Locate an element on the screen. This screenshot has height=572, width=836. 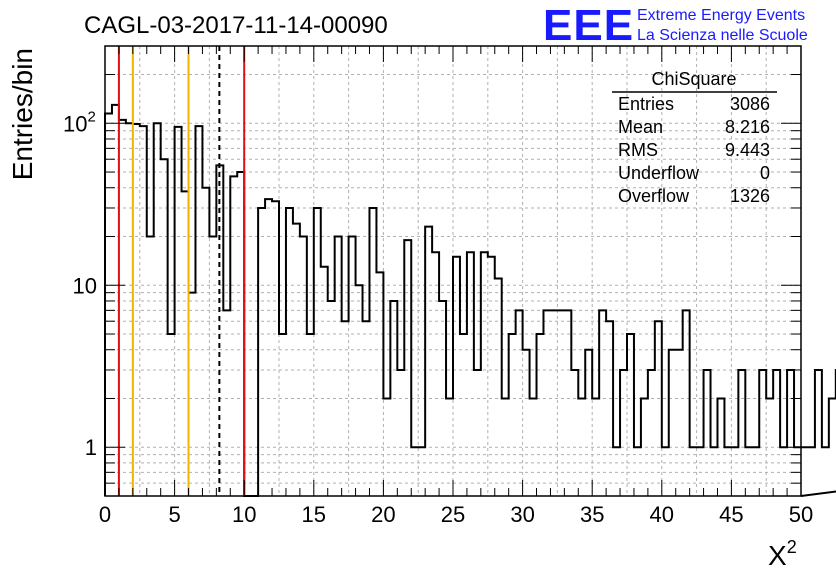
y-tick-label: 10 is located at coordinates (85, 285).